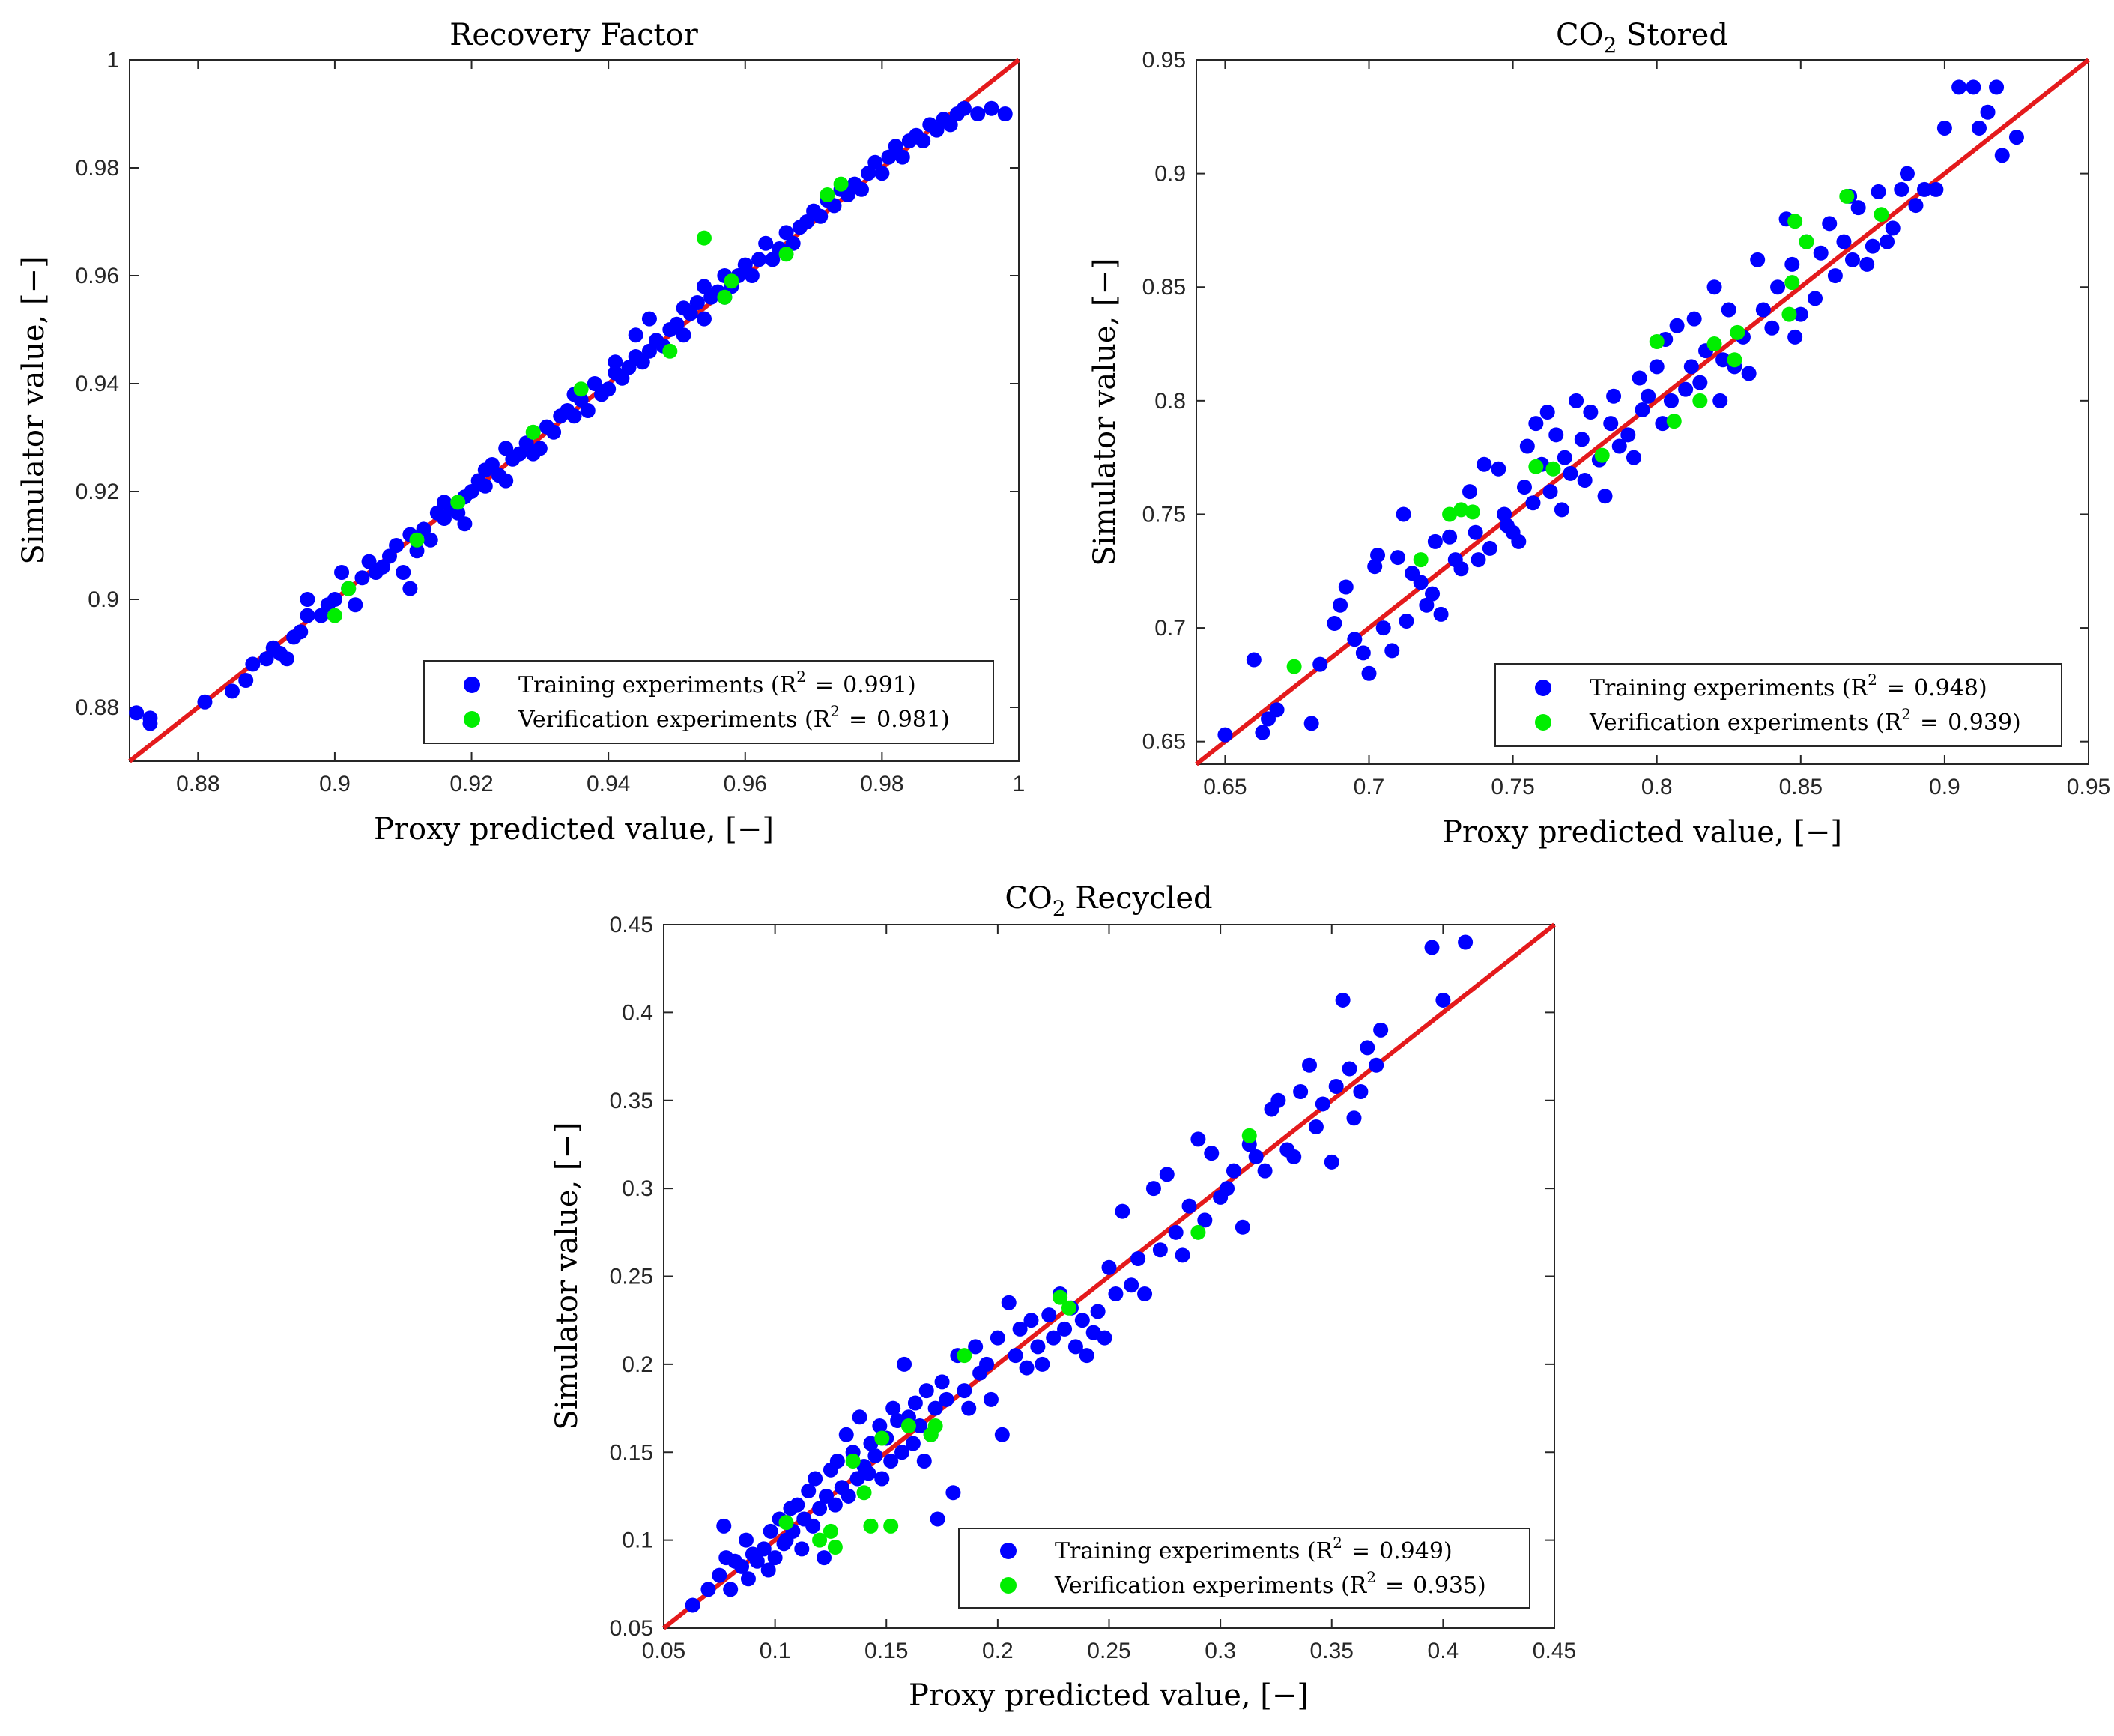 This screenshot has height=1736, width=2114. I want to click on y-tick-label: 0.45, so click(631, 925).